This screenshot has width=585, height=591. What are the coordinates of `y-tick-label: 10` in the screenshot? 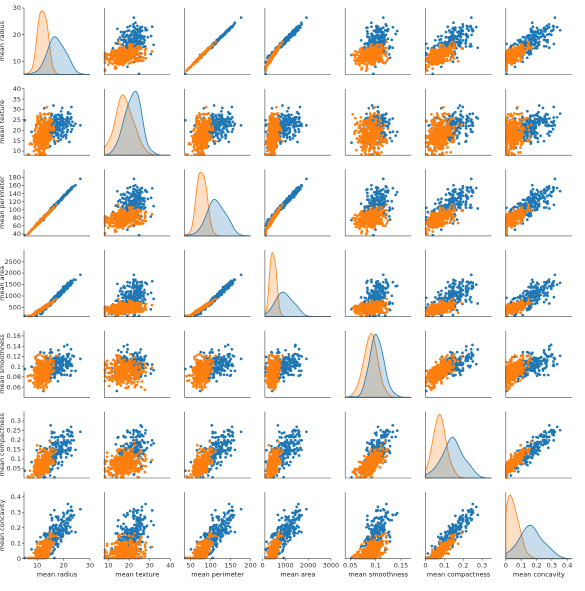 It's located at (17, 61).